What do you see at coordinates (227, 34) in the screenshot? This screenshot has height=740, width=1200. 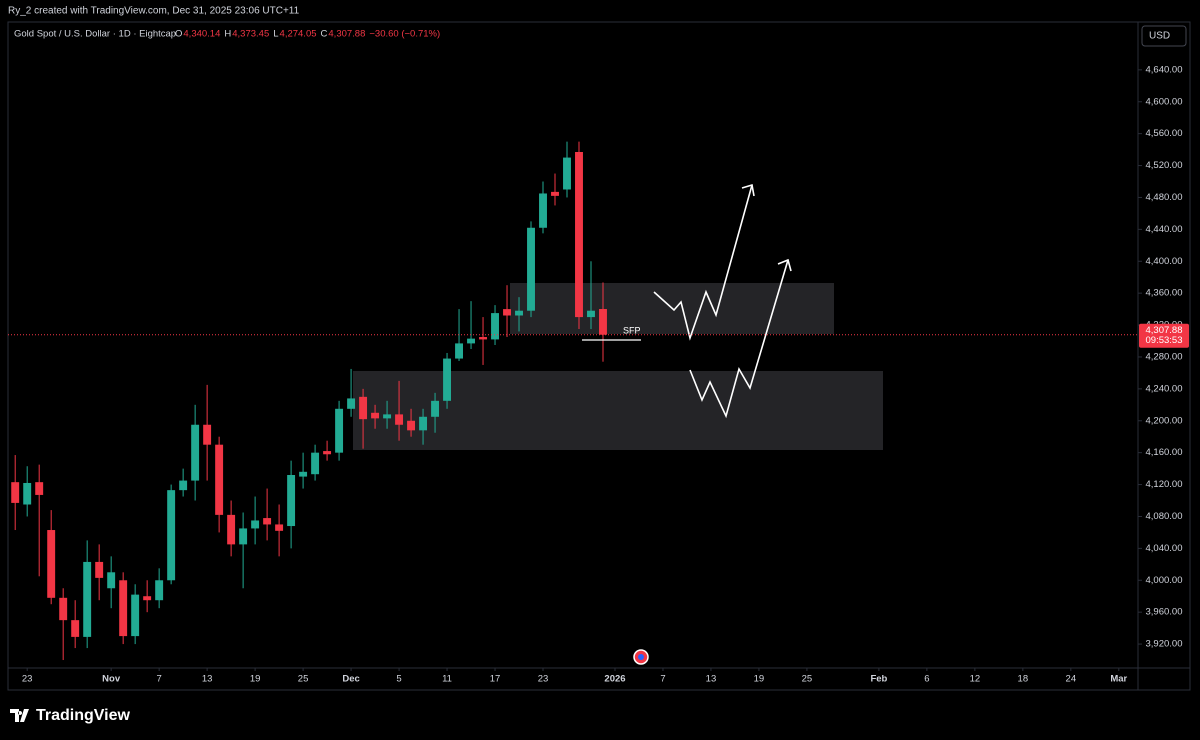 I see `ohlc-key: H` at bounding box center [227, 34].